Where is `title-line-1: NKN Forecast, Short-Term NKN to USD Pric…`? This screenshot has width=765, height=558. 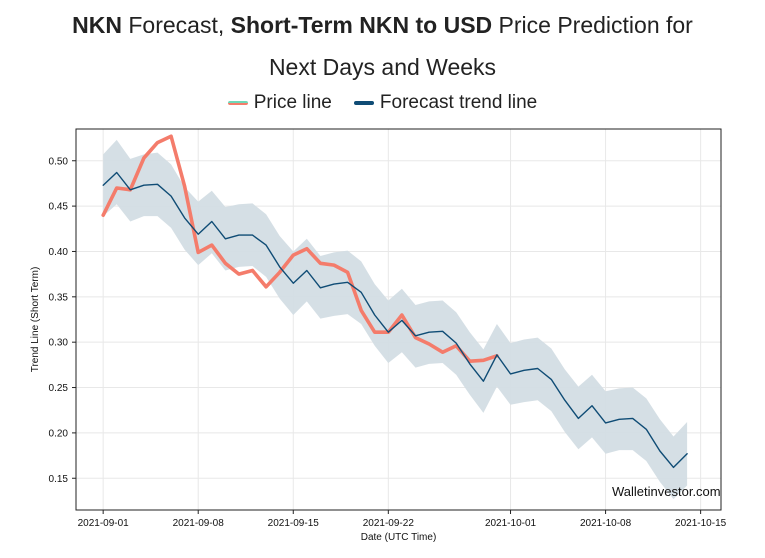
title-line-1: NKN Forecast, Short-Term NKN to USD Pric… is located at coordinates (382, 25).